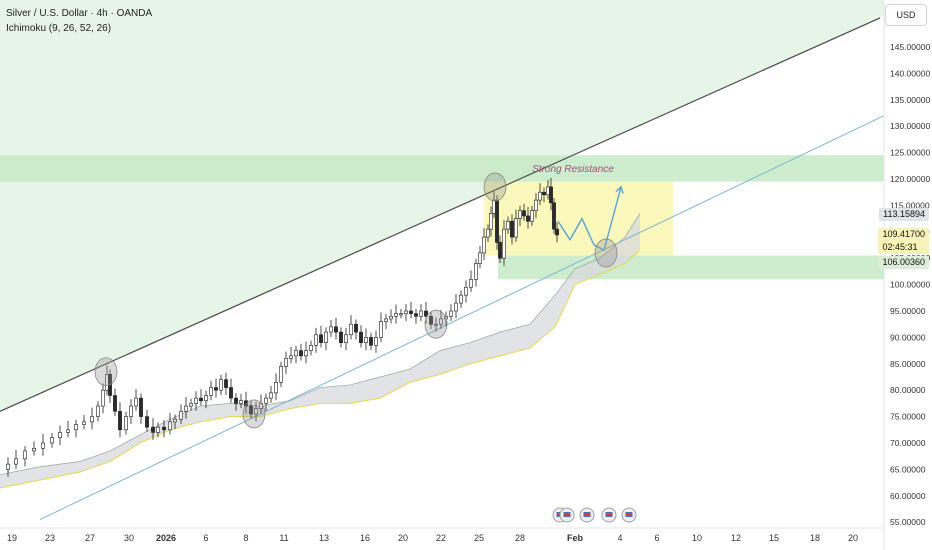 This screenshot has height=550, width=932. Describe the element at coordinates (908, 337) in the screenshot. I see `y-tick-label: 90.00000` at that location.